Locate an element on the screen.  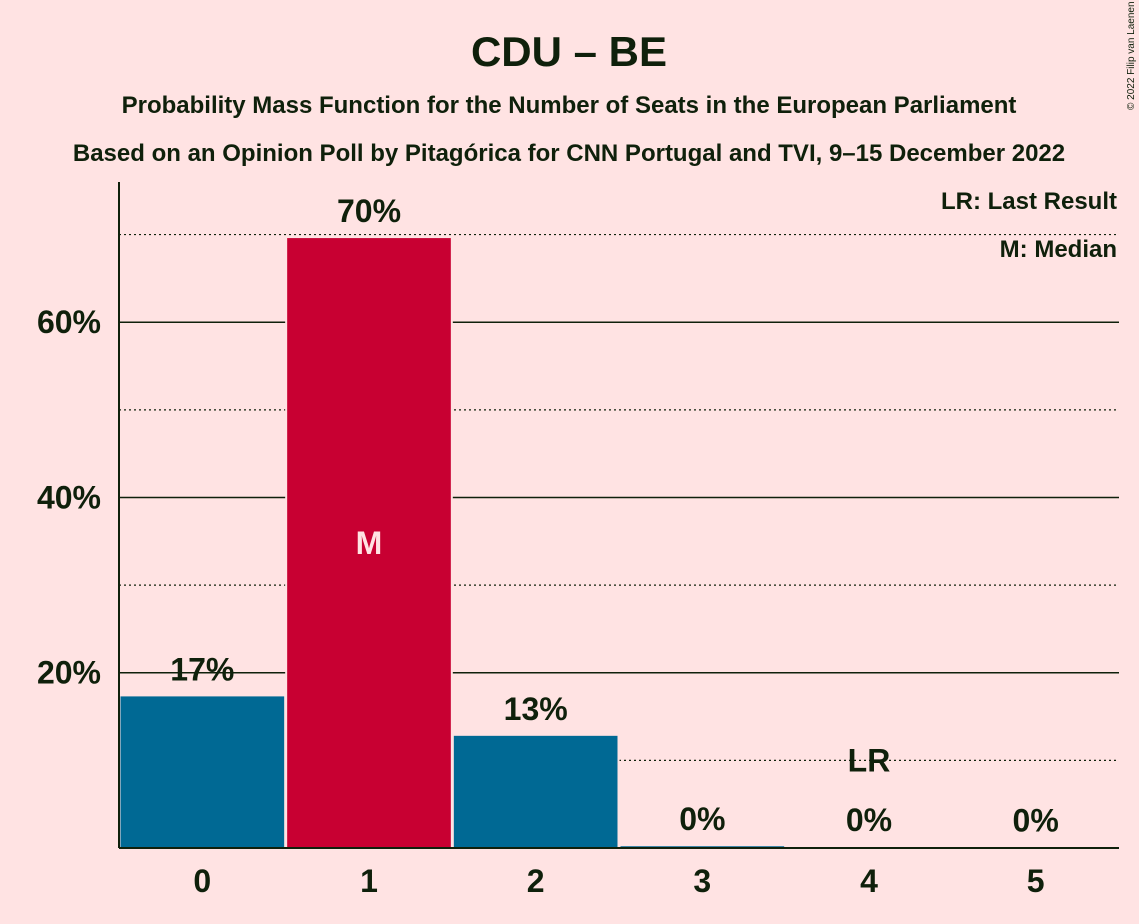
bar-value-label: 13% is located at coordinates (536, 709).